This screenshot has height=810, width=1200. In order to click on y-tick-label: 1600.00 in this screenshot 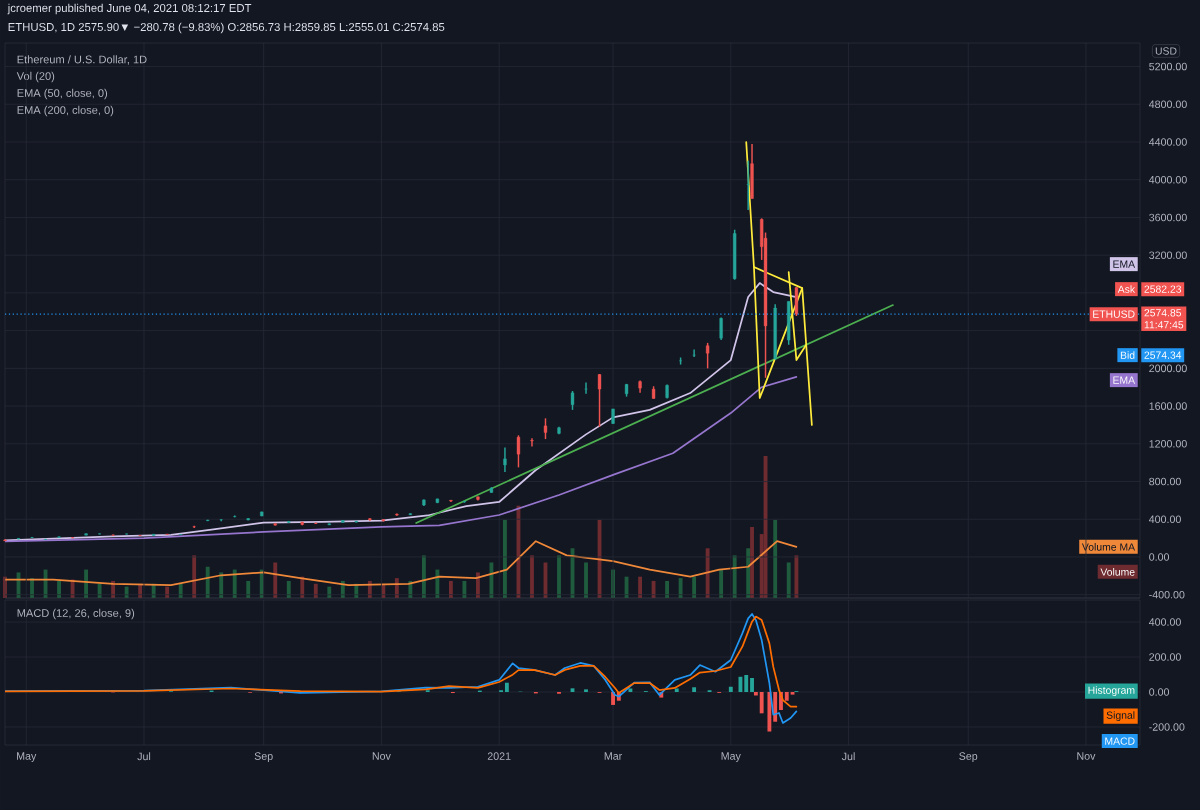, I will do `click(1168, 406)`.